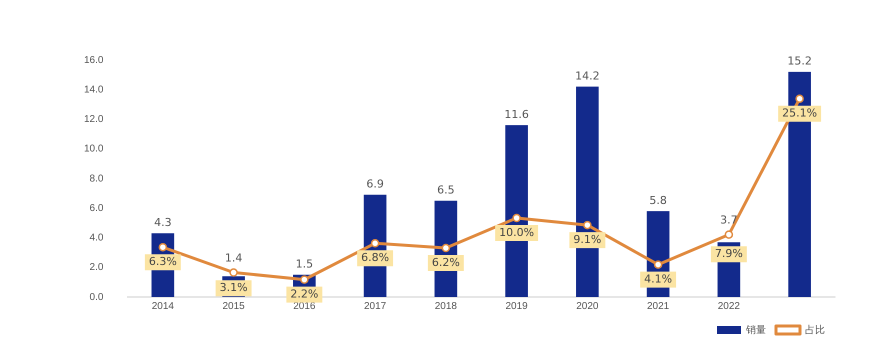 This screenshot has width=875, height=349. What do you see at coordinates (375, 306) in the screenshot?
I see `x-tick-label: 2017` at bounding box center [375, 306].